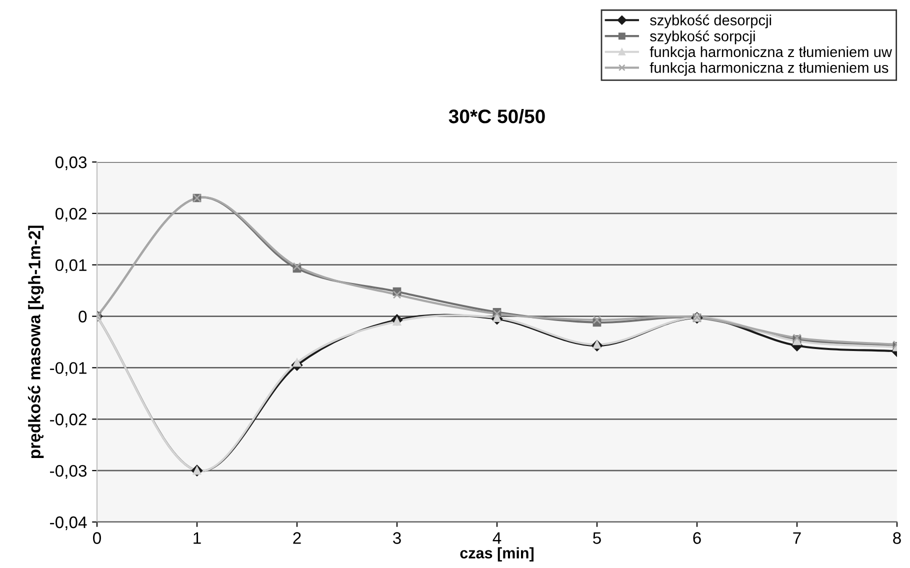 This screenshot has height=568, width=910. What do you see at coordinates (771, 53) in the screenshot?
I see `legend-label: funkcja harmoniczna z tłumieniem uw` at bounding box center [771, 53].